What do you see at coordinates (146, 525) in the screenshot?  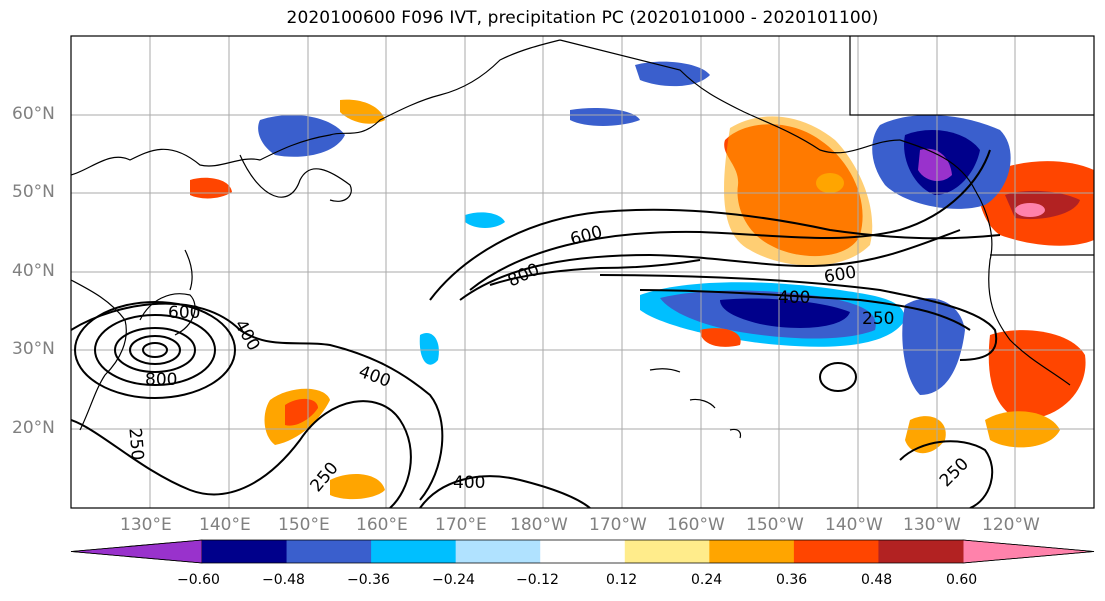 I see `lon-label: 130°E` at bounding box center [146, 525].